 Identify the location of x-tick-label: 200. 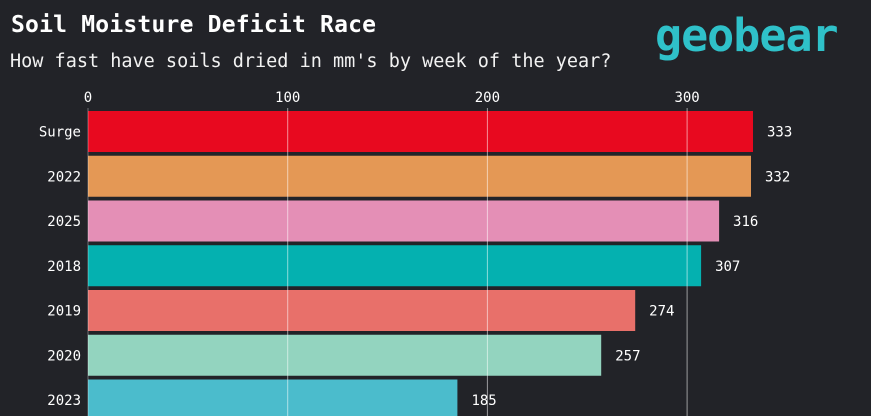
(487, 98).